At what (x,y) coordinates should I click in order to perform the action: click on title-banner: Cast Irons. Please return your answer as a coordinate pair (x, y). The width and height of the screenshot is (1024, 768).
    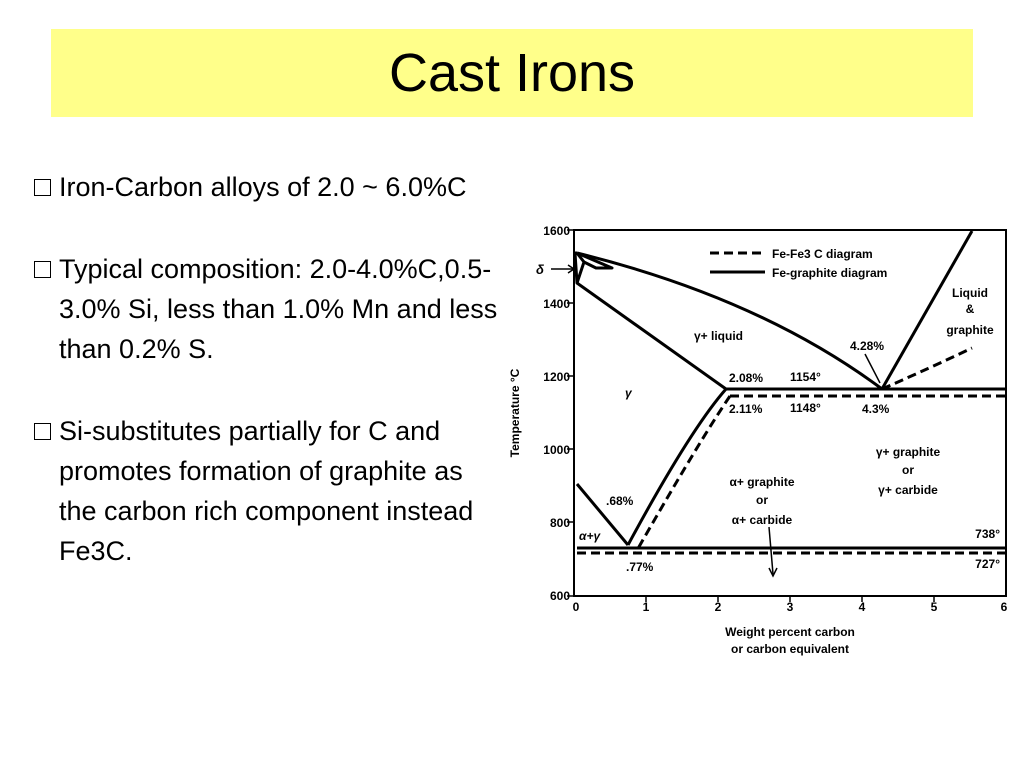
    Looking at the image, I should click on (512, 73).